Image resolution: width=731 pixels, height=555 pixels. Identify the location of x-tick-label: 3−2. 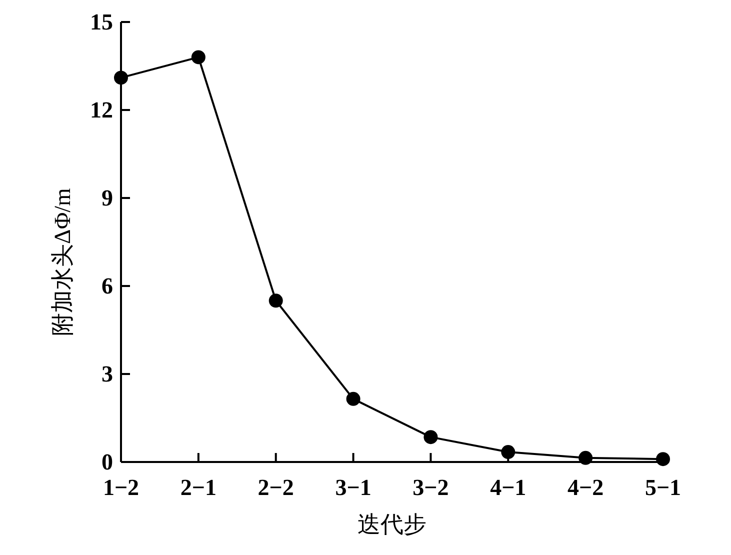
(430, 487).